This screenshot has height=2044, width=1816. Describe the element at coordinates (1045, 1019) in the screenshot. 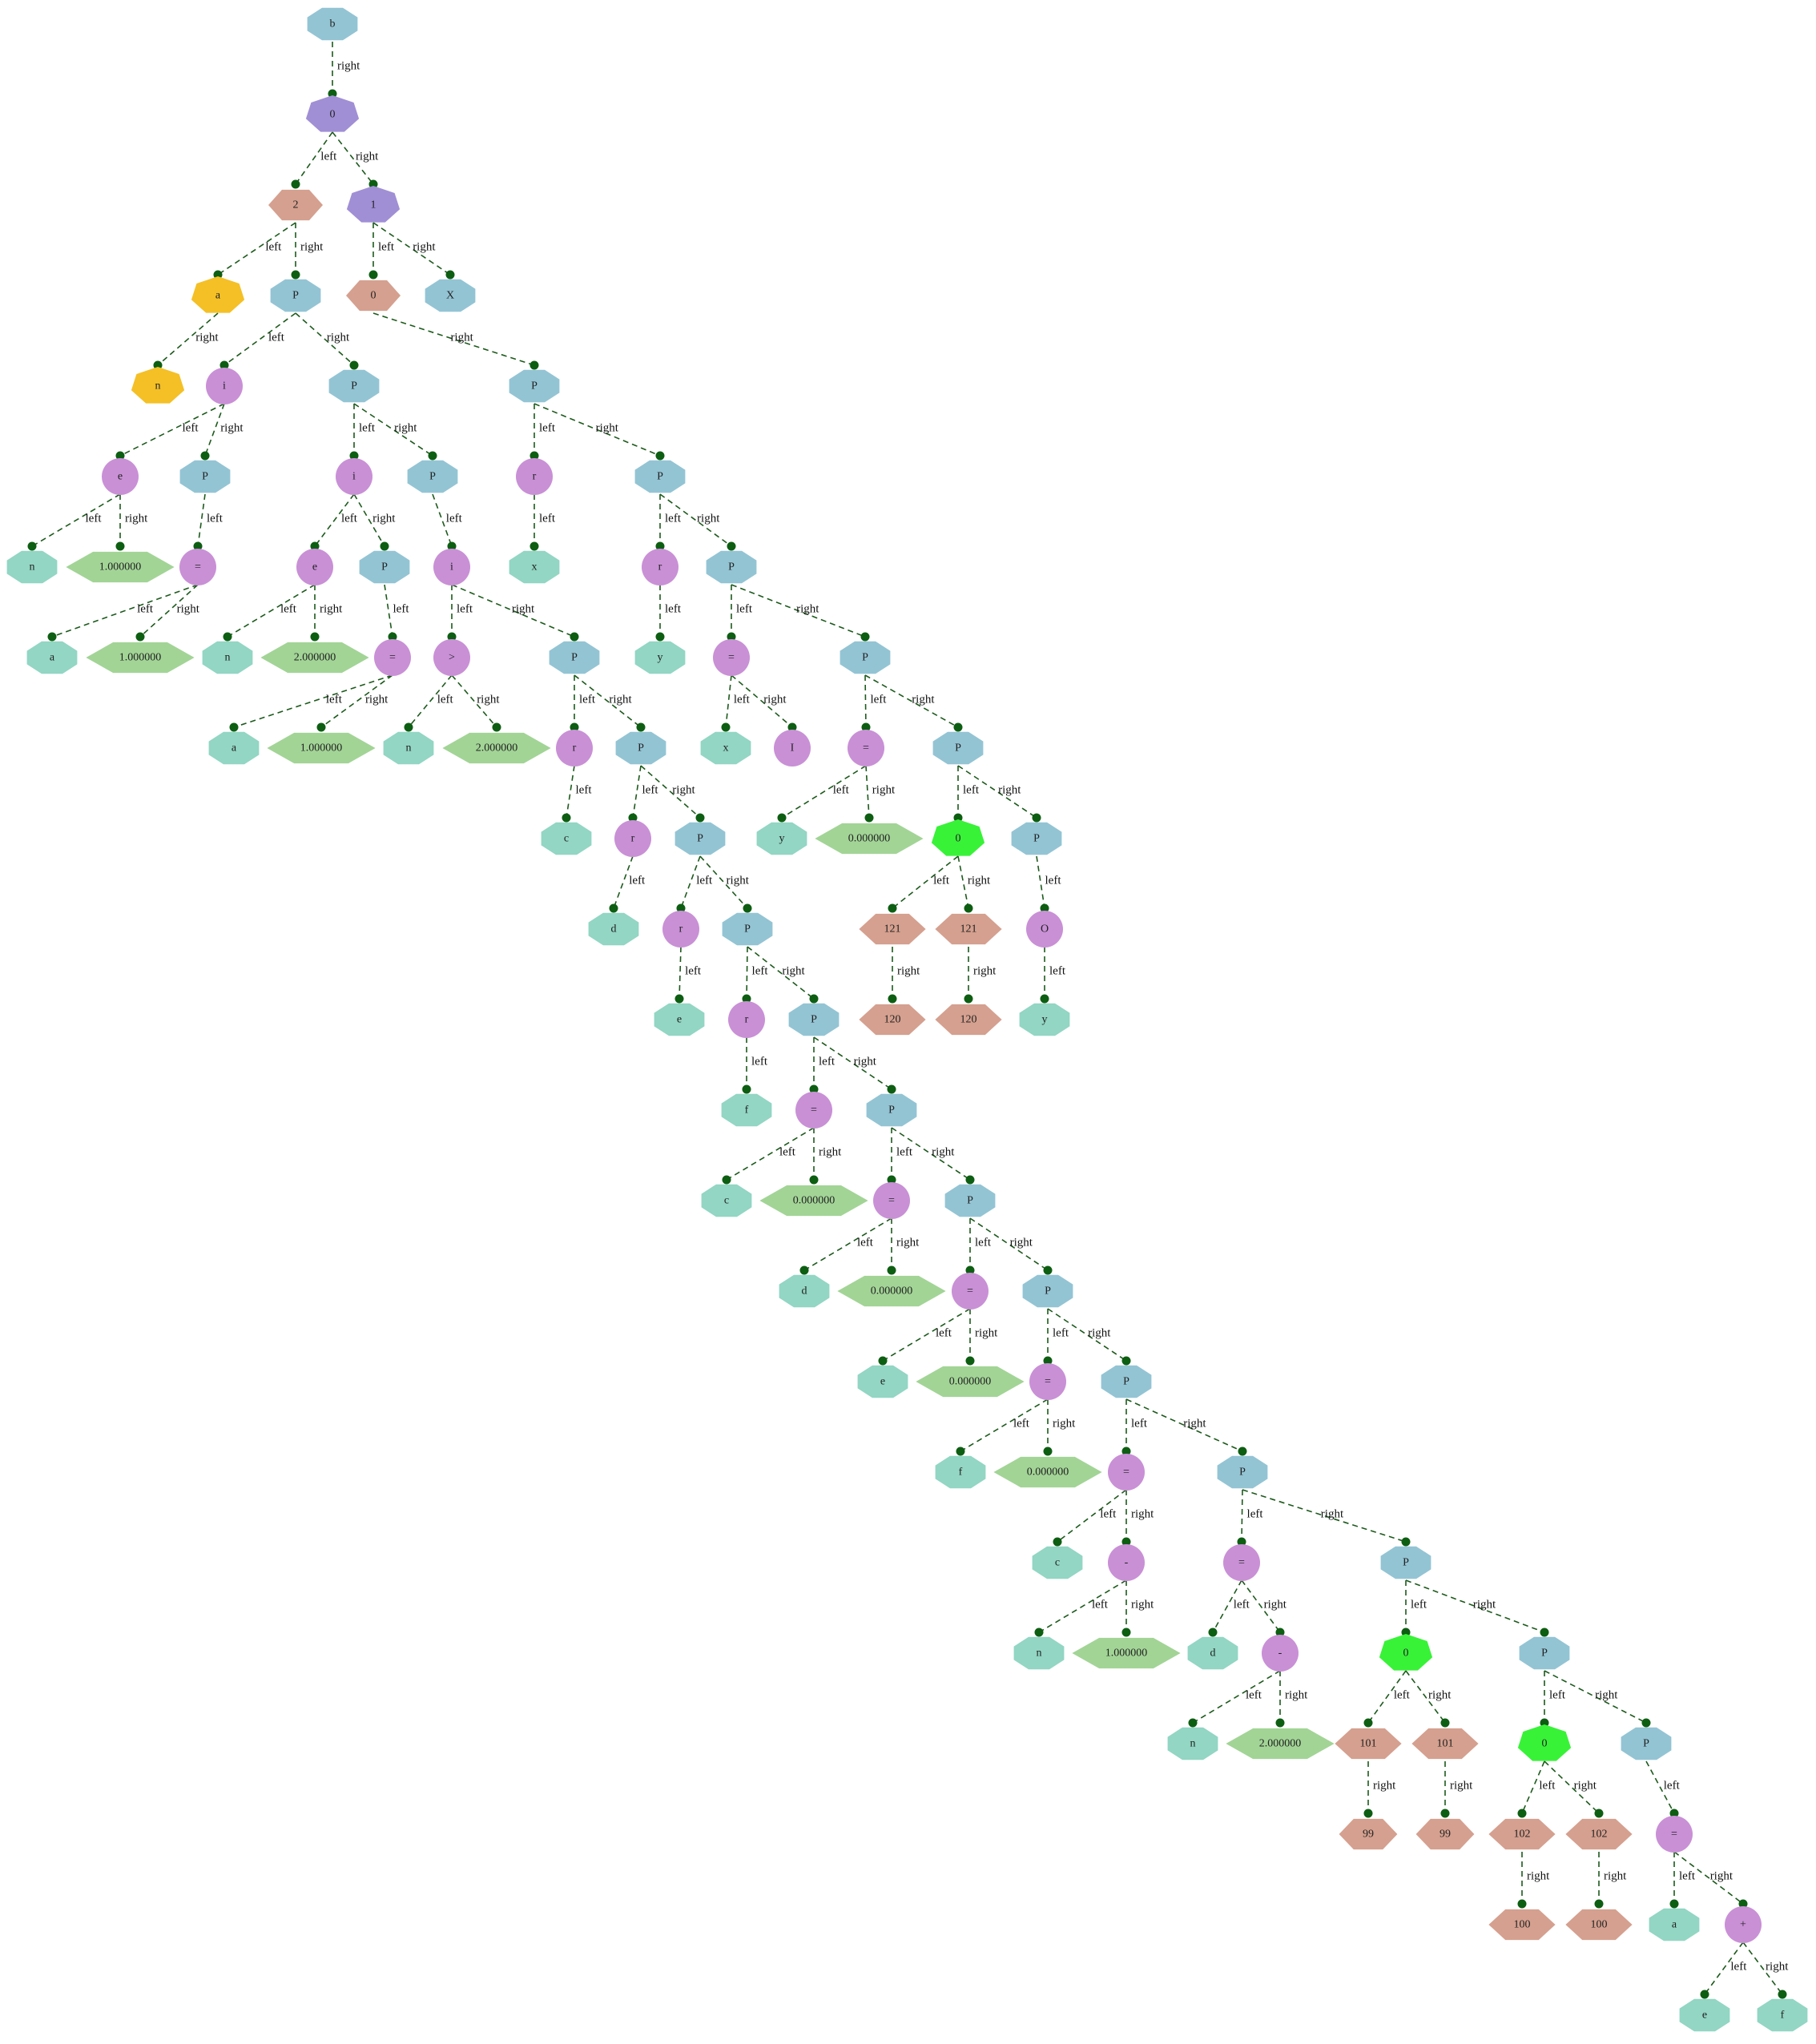

I see `tree-node-oct: y` at that location.